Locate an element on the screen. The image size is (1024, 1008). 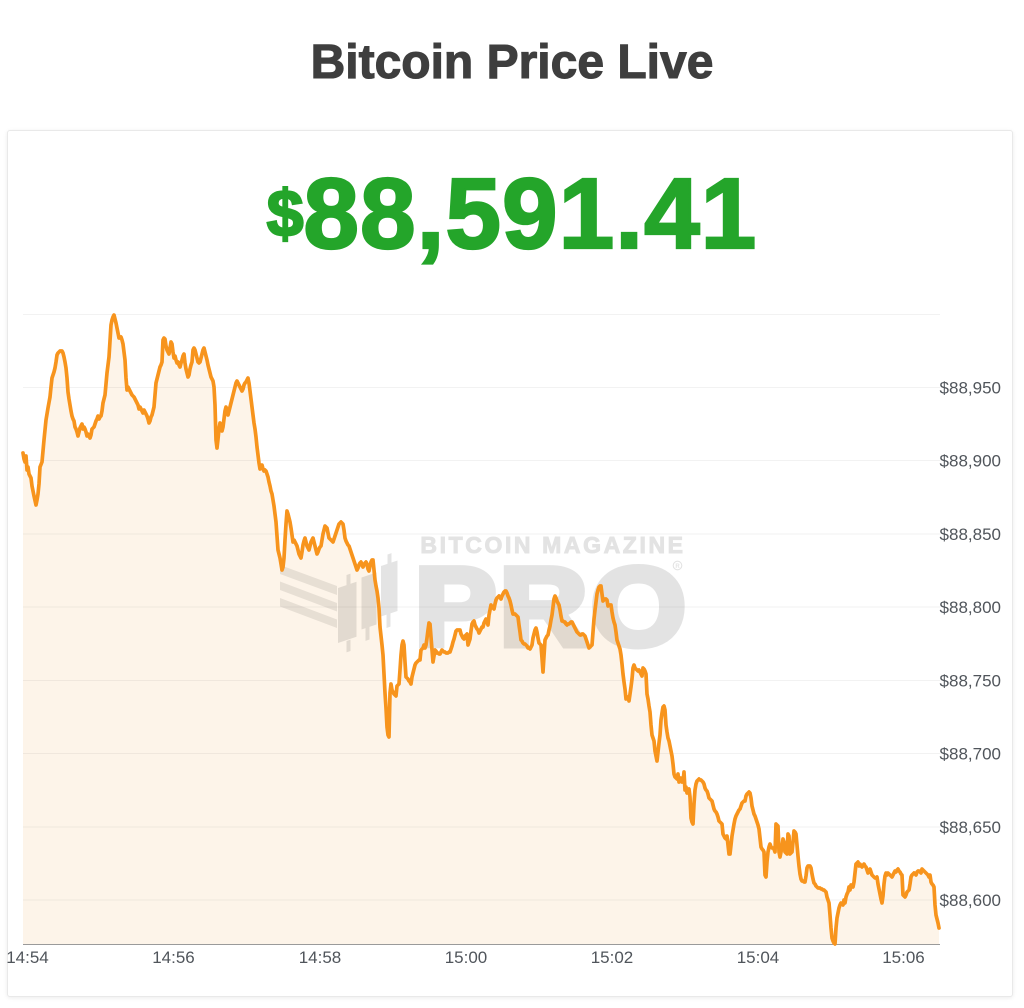
svg-text: $88,950 is located at coordinates (970, 388).